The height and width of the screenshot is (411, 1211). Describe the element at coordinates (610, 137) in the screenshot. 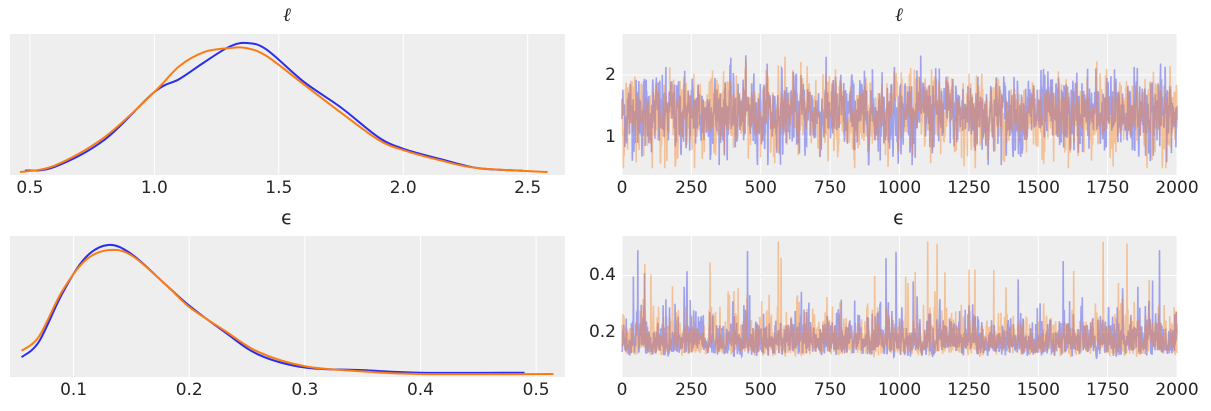

I see `y-tick-label: 1` at that location.